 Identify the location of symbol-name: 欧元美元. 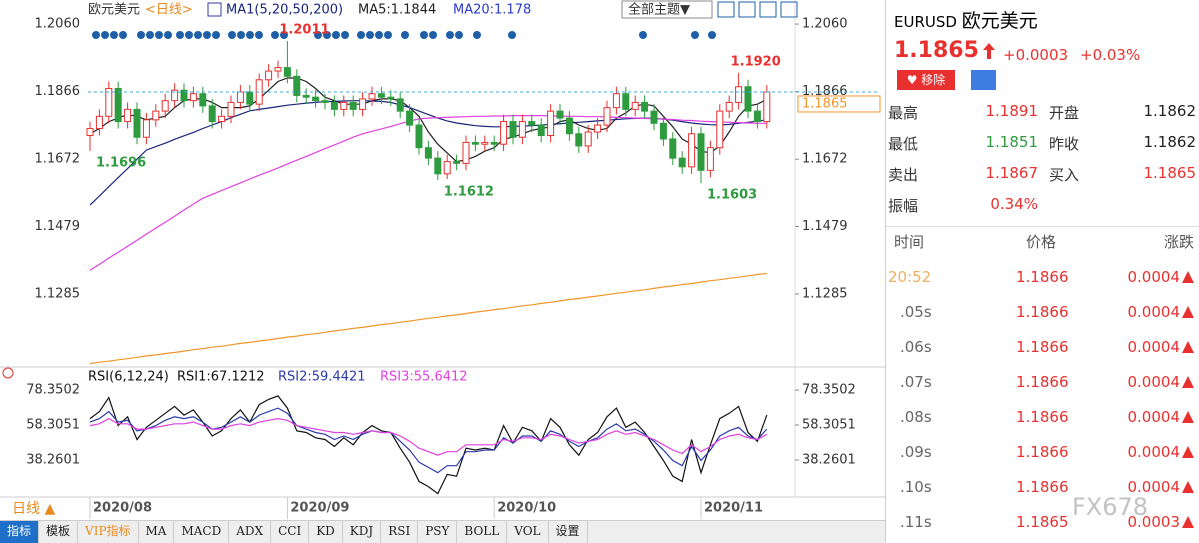
(114, 10).